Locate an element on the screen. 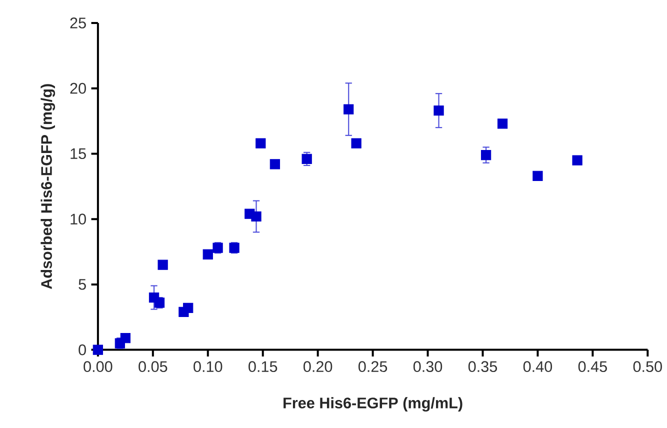  y-tick-label: 15 is located at coordinates (78, 154).